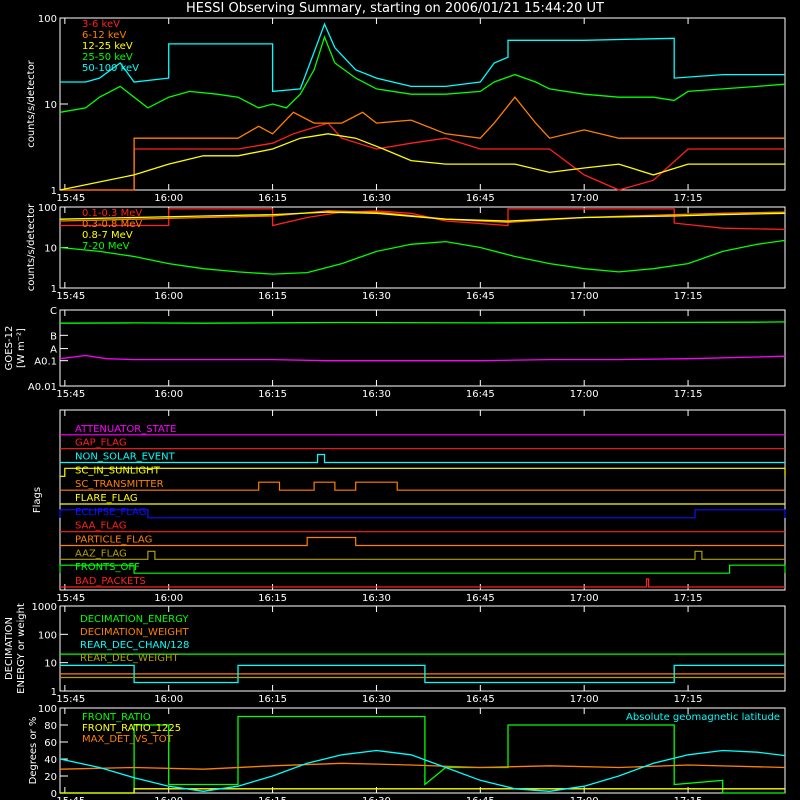 This screenshot has width=800, height=800. I want to click on axis-label: Degrees or %, so click(33, 751).